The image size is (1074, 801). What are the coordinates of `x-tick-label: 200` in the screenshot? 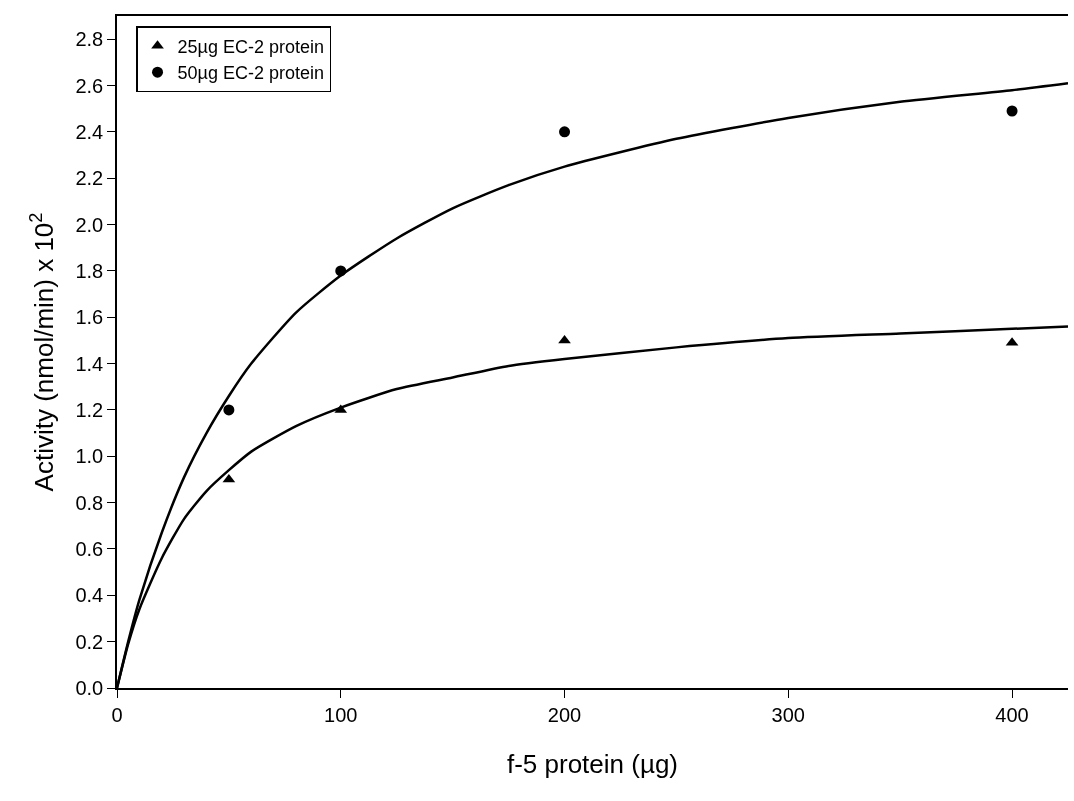 It's located at (564, 714).